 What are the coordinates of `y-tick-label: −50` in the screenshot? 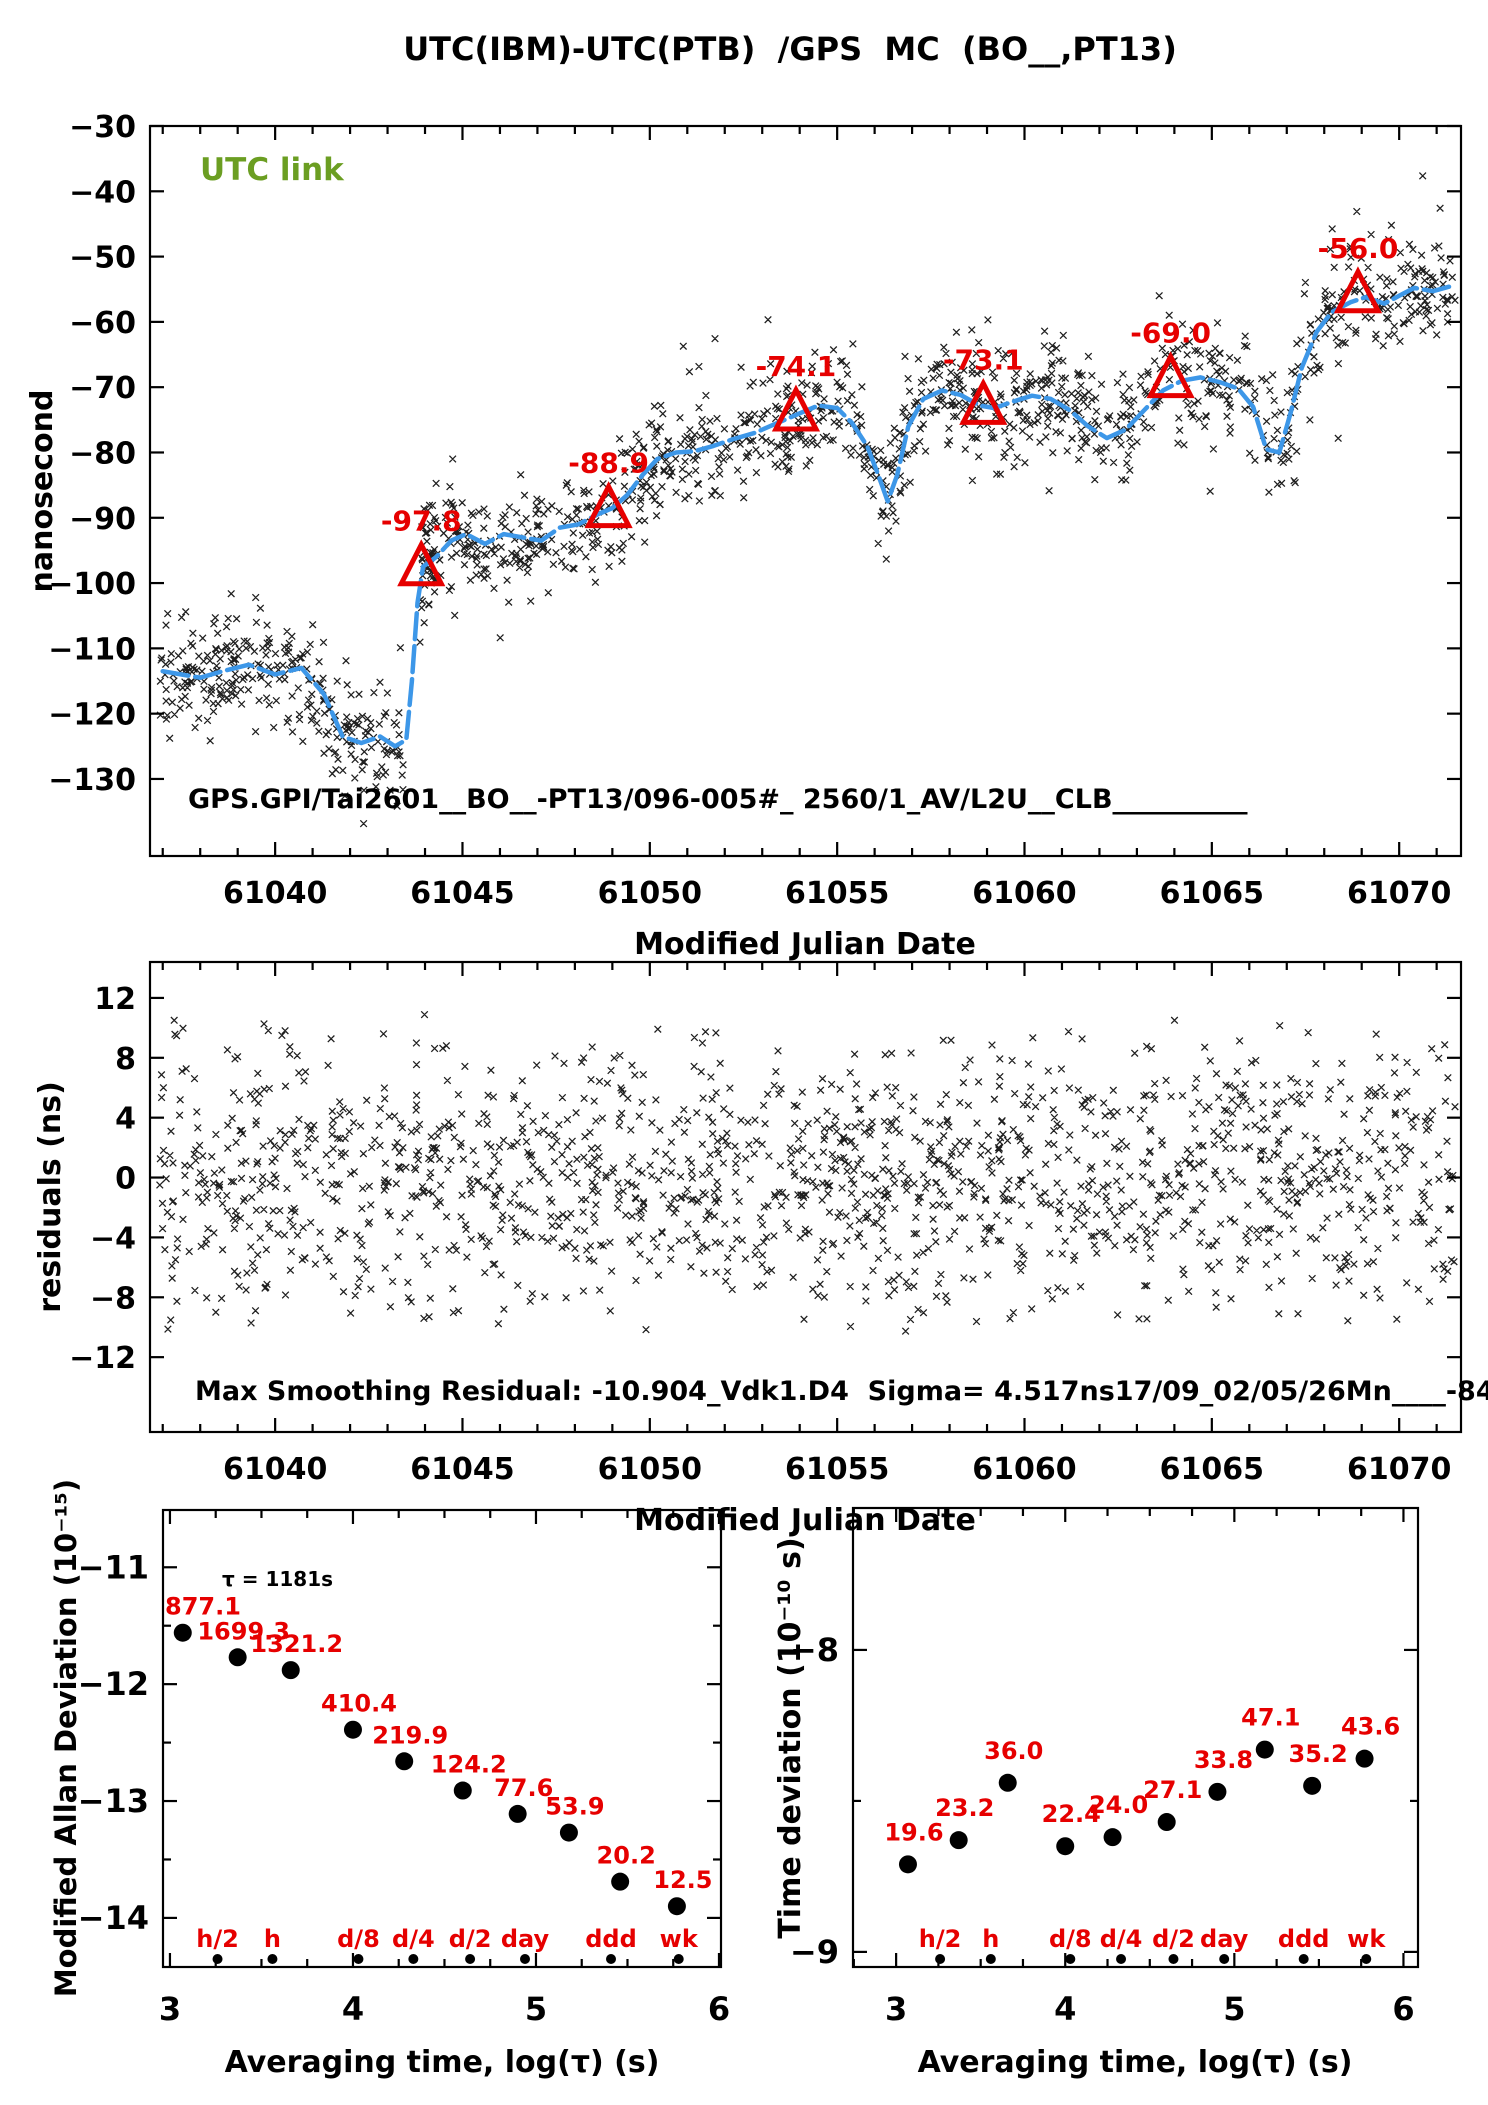 It's located at (102, 258).